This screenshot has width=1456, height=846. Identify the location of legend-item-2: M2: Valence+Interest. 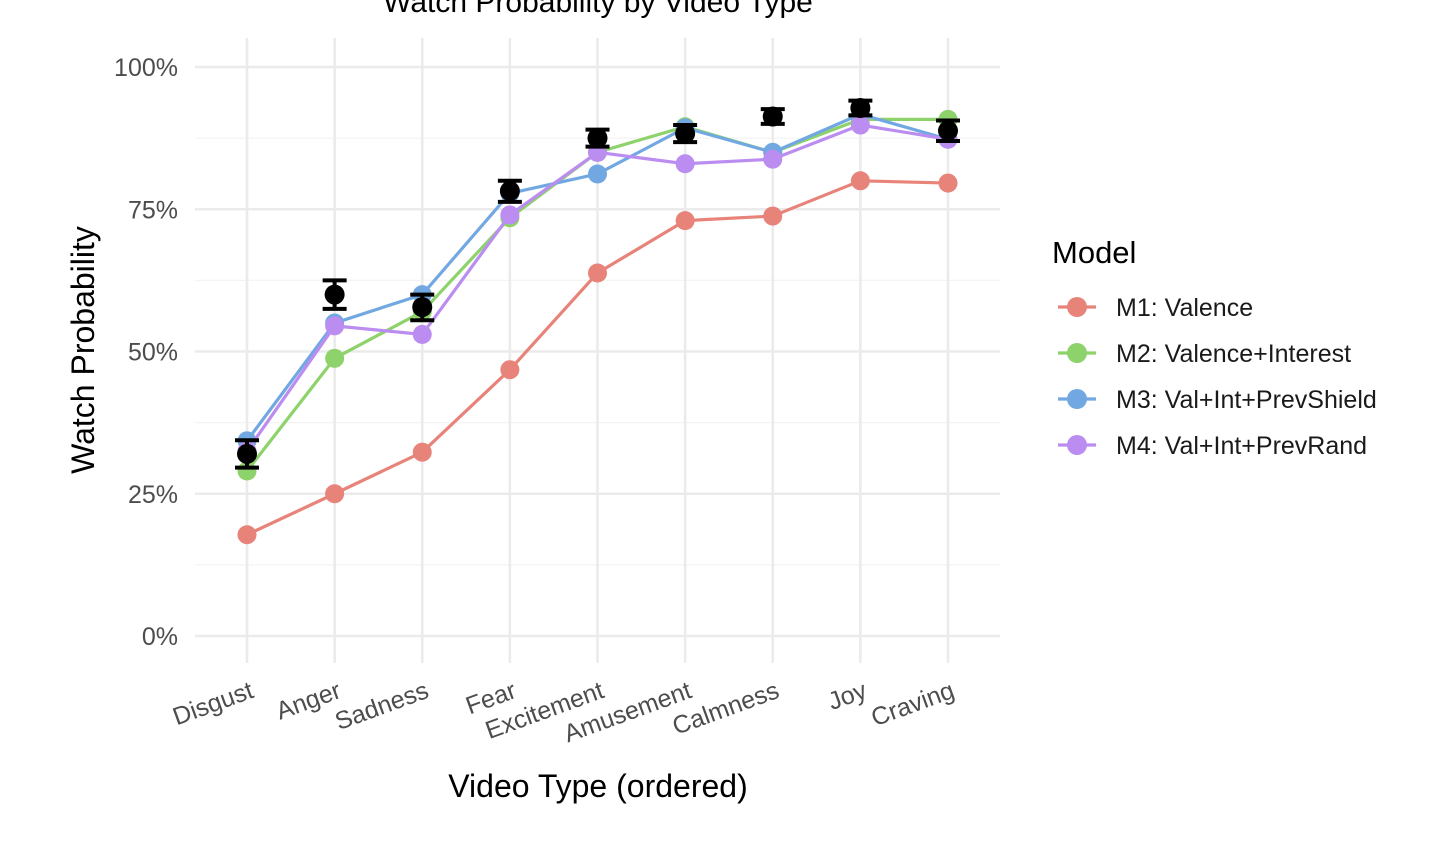
(1204, 354).